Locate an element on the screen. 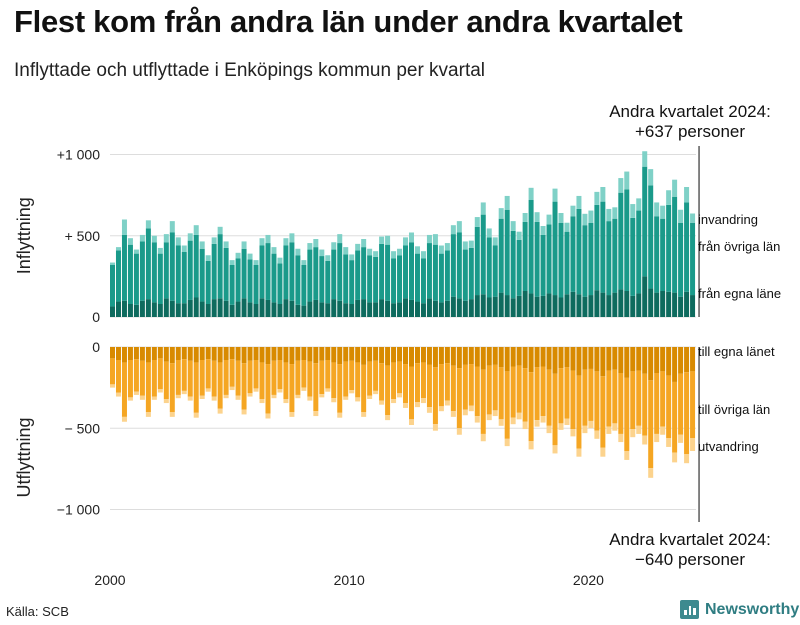 This screenshot has width=800, height=625. bottom-y-tick-label: 0 is located at coordinates (96, 347).